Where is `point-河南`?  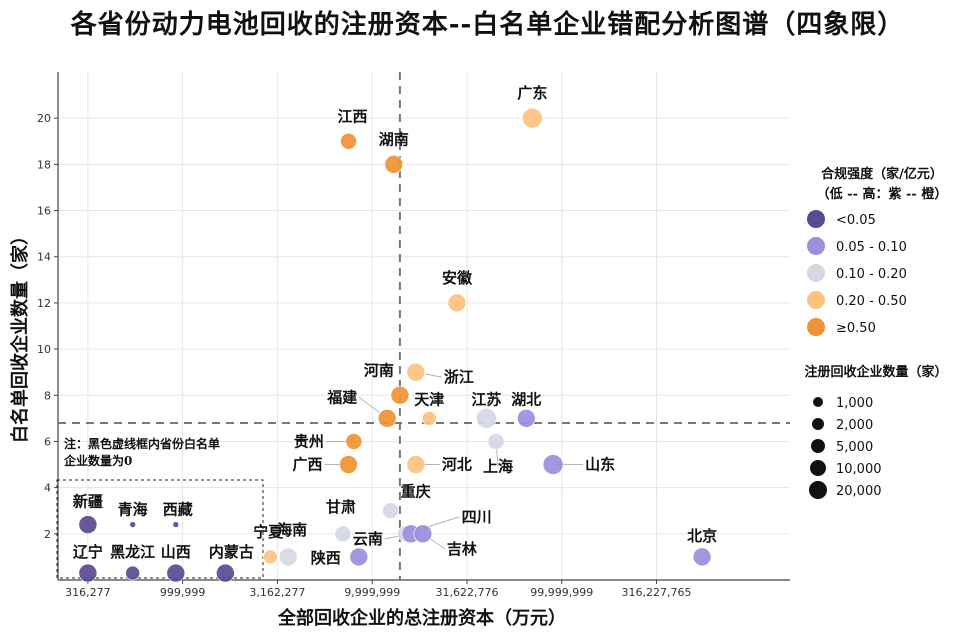
point-河南 is located at coordinates (400, 395).